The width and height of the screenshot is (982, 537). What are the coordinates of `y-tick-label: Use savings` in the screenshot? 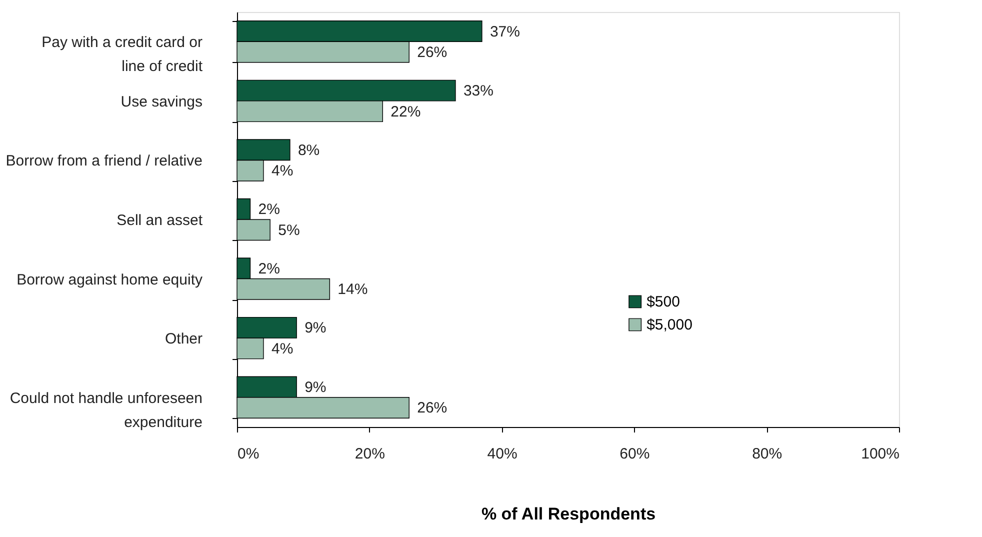 It's located at (161, 101).